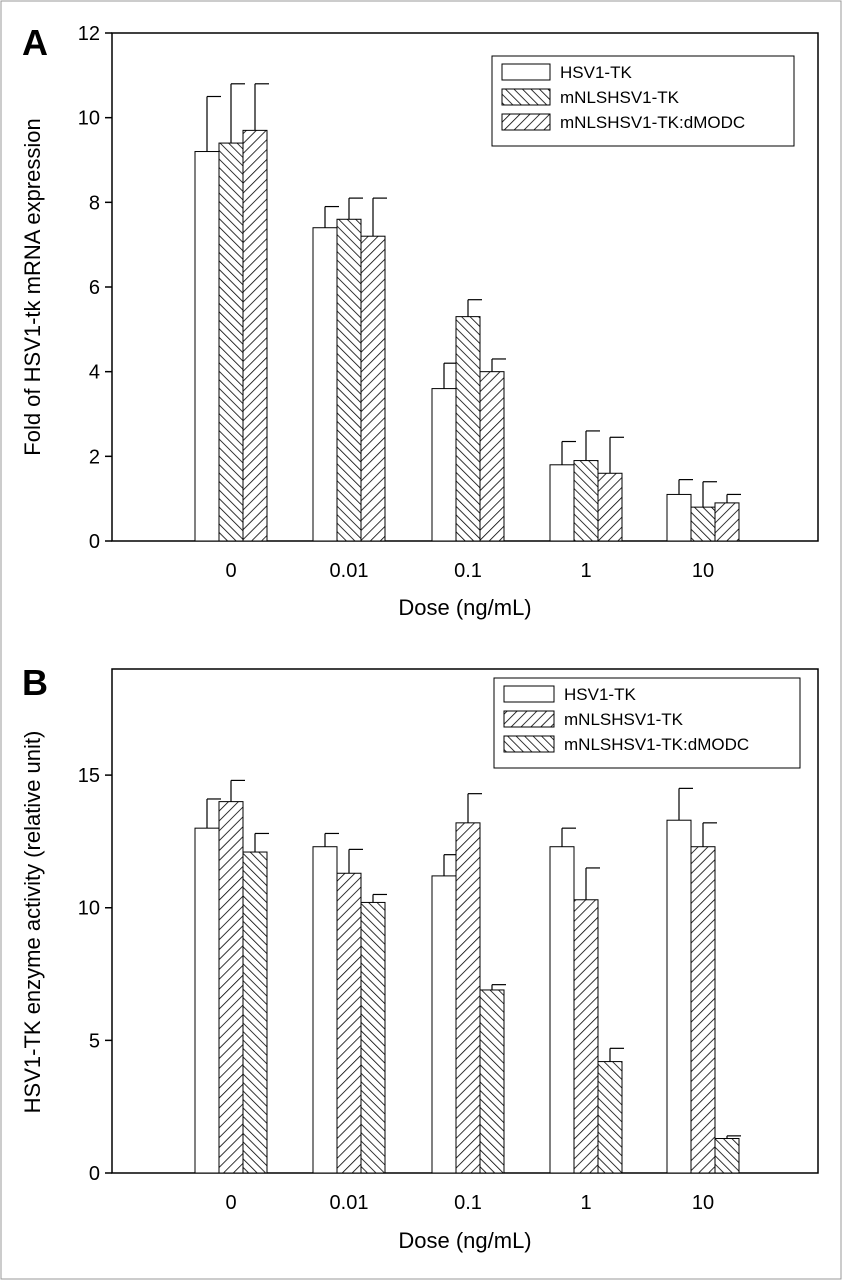  I want to click on y-tick-label: 2, so click(94, 457).